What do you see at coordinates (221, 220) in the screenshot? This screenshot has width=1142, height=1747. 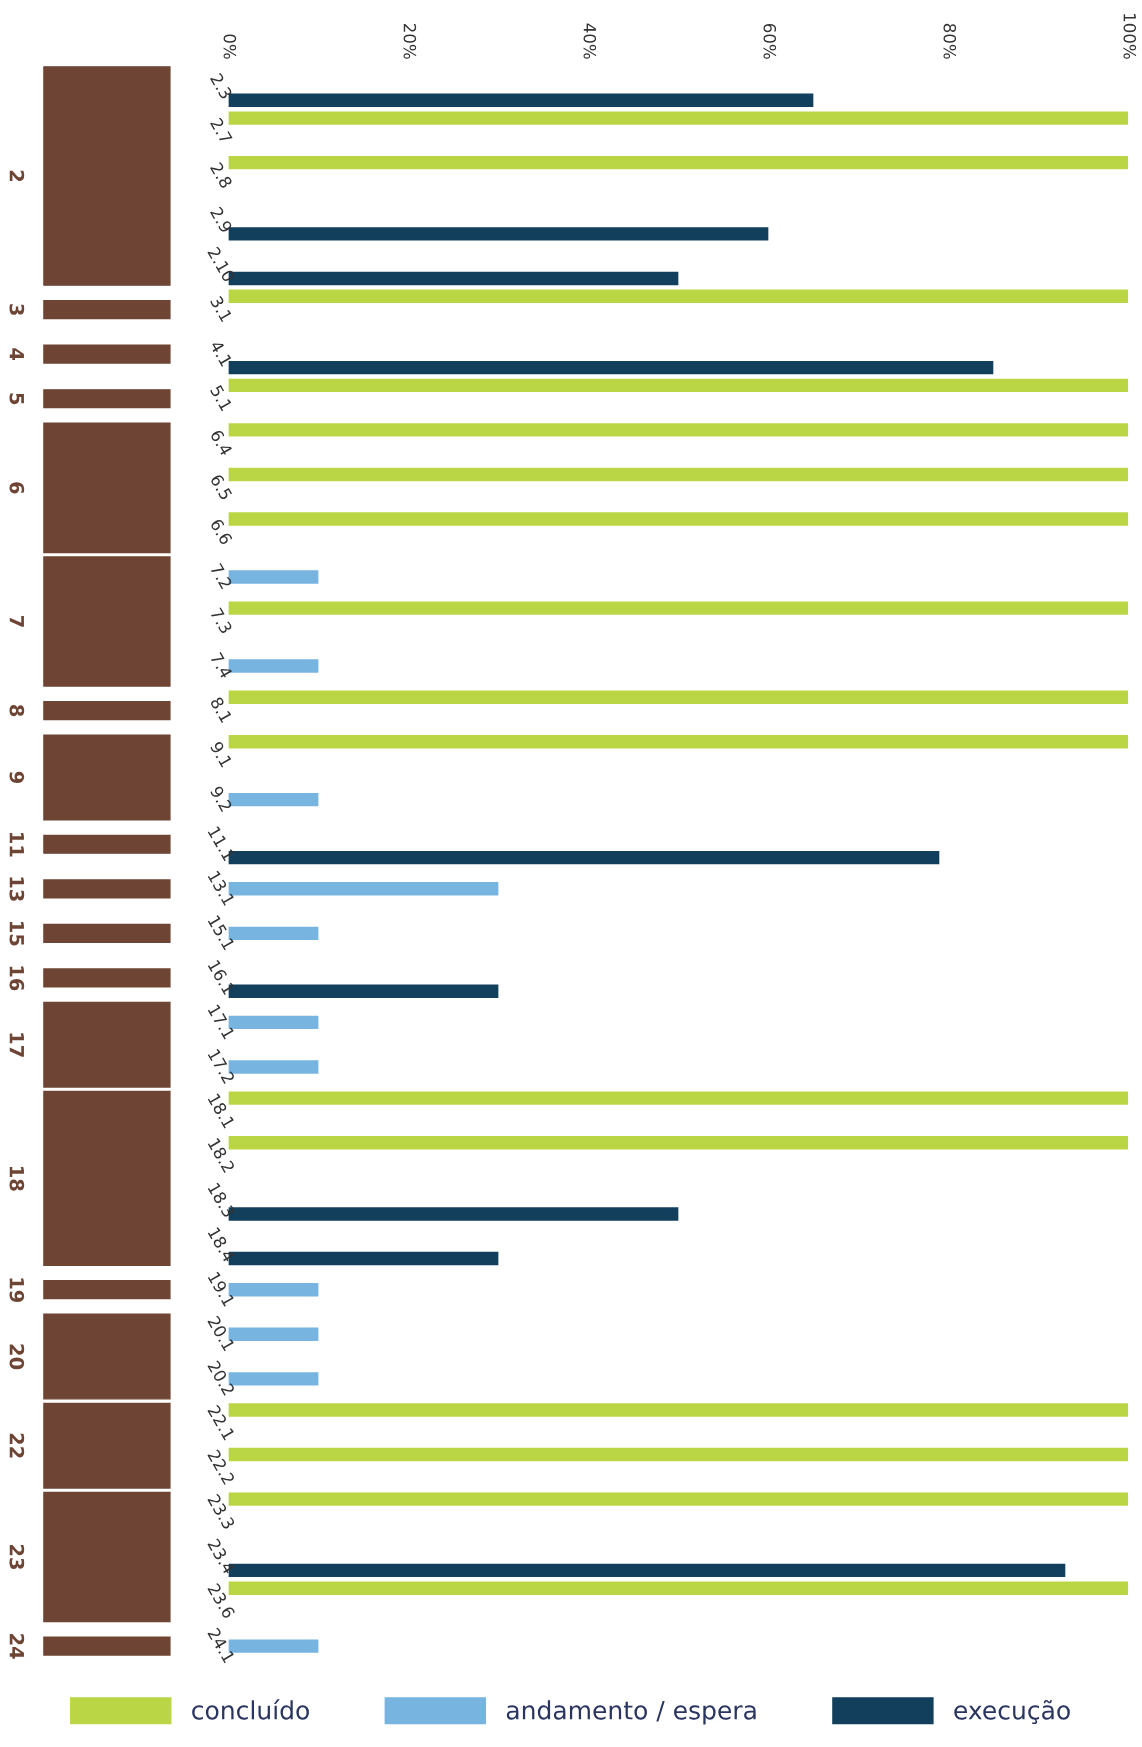 I see `y-tick-label: 2.9` at bounding box center [221, 220].